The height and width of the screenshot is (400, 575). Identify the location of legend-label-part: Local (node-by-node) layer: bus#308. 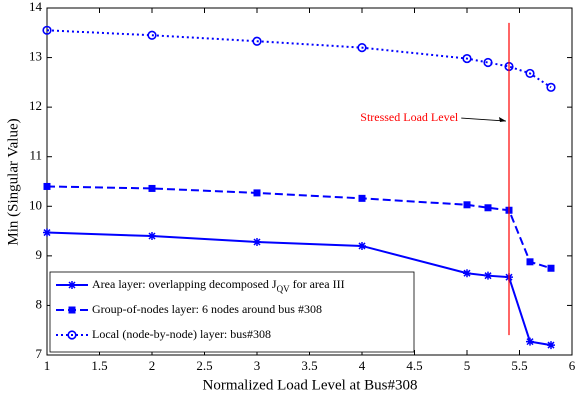
(181, 334).